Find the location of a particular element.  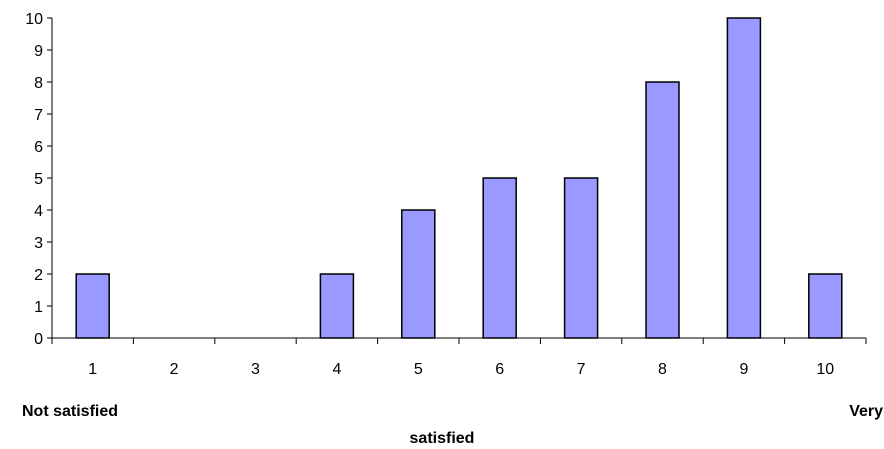

y-tick-label: 6 is located at coordinates (38, 147).